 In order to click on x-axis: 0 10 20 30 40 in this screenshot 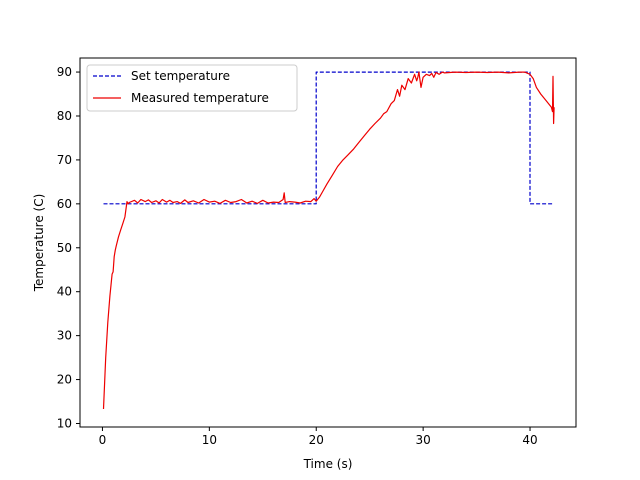, I will do `click(318, 437)`.